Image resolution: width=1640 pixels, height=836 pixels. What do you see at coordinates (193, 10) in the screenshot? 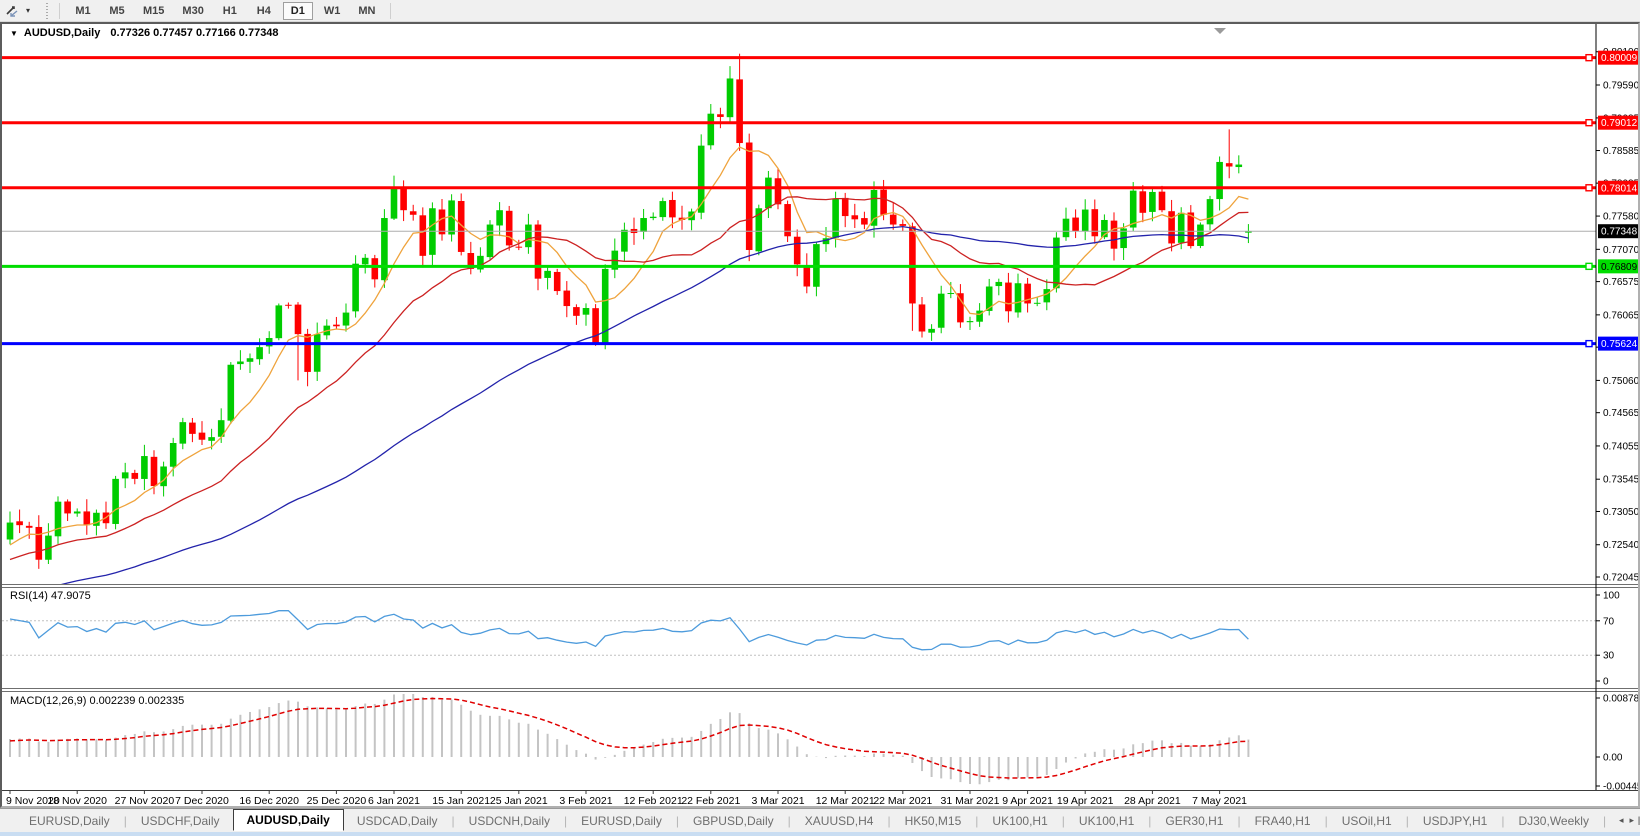
I see `timeframe-button-m30: M30` at bounding box center [193, 10].